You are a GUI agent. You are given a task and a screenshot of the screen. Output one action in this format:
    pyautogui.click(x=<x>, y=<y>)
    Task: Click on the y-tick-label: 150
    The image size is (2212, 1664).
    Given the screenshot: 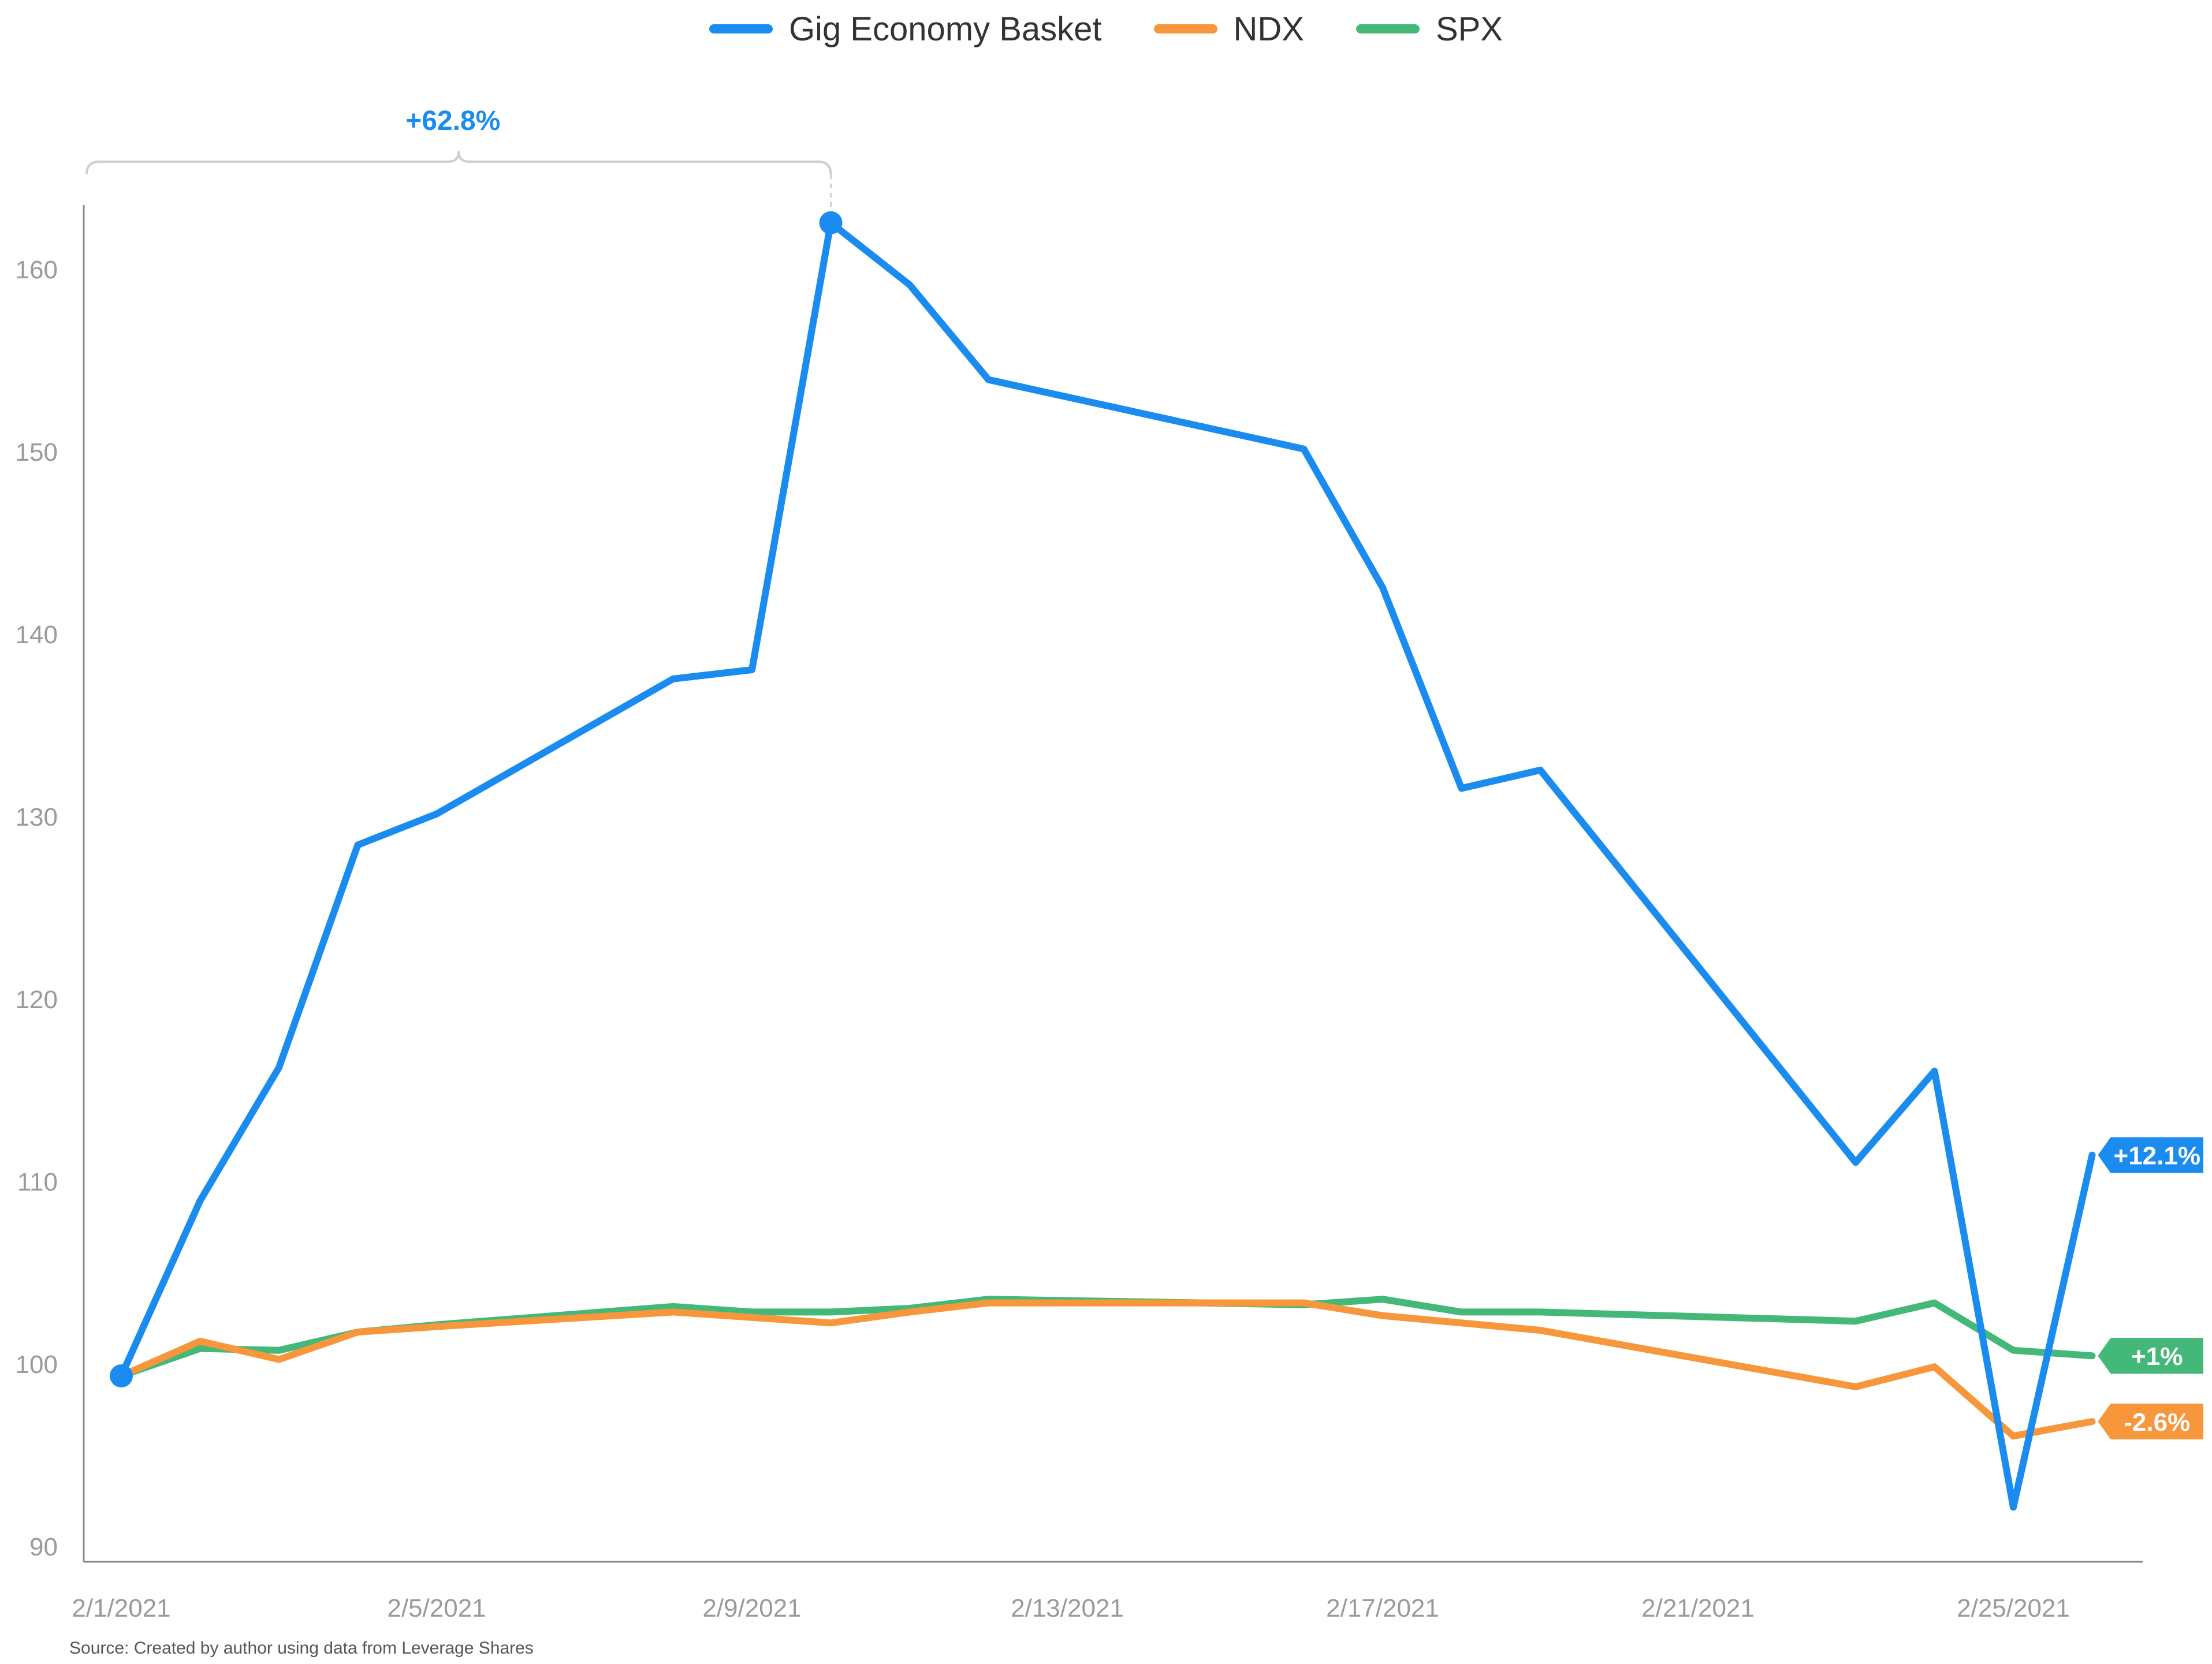 What is the action you would take?
    pyautogui.click(x=37, y=452)
    